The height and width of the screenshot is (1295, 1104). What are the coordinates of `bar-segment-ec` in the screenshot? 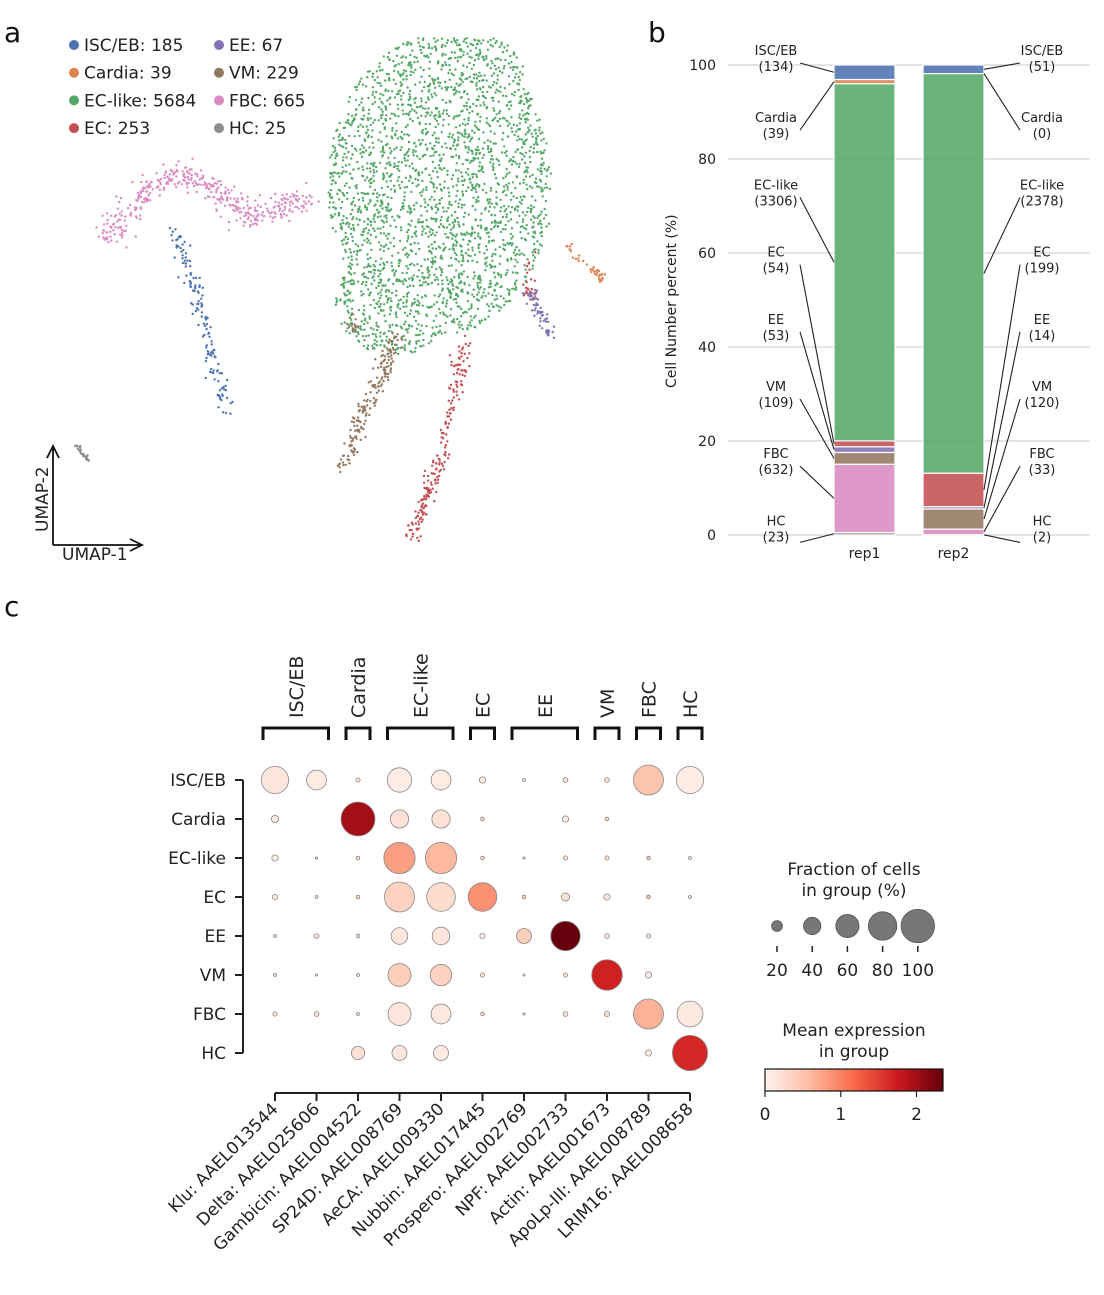 It's located at (864, 444).